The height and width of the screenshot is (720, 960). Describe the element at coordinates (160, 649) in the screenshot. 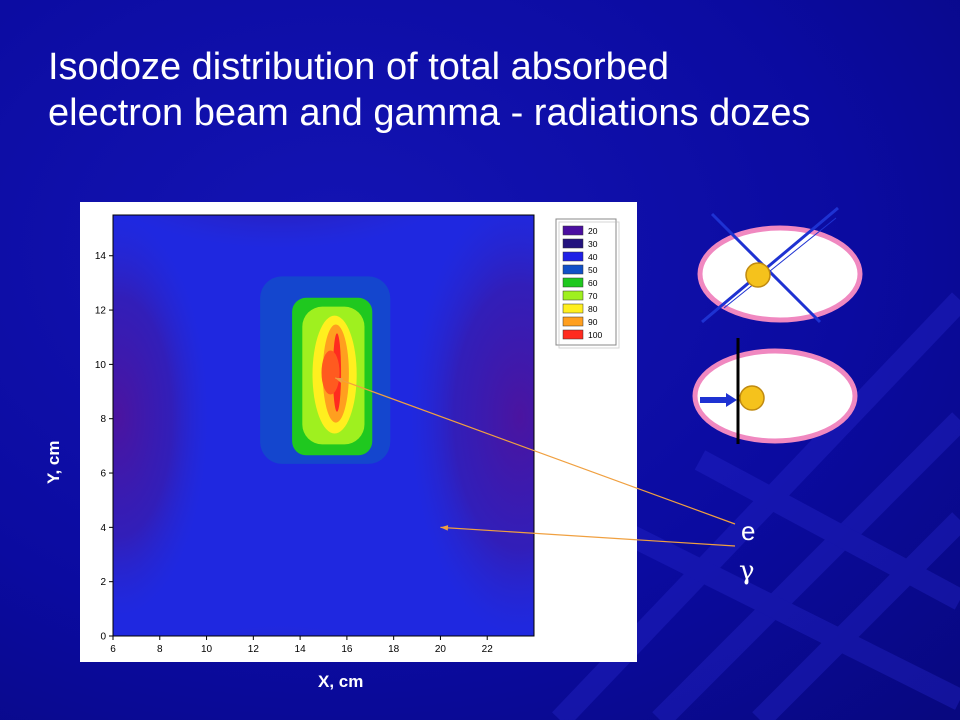

I see `x-tick-label-1: 8` at that location.